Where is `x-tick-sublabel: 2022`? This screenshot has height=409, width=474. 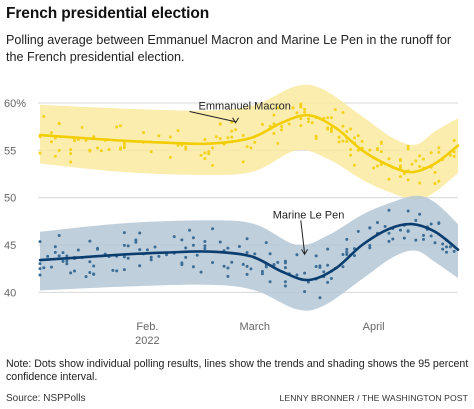 x-tick-sublabel: 2022 is located at coordinates (147, 341).